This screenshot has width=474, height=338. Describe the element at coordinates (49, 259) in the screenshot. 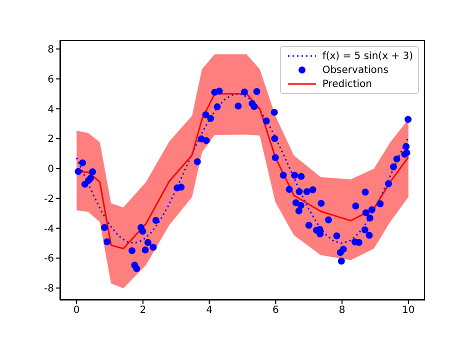

I see `y-tick-label: -6` at that location.